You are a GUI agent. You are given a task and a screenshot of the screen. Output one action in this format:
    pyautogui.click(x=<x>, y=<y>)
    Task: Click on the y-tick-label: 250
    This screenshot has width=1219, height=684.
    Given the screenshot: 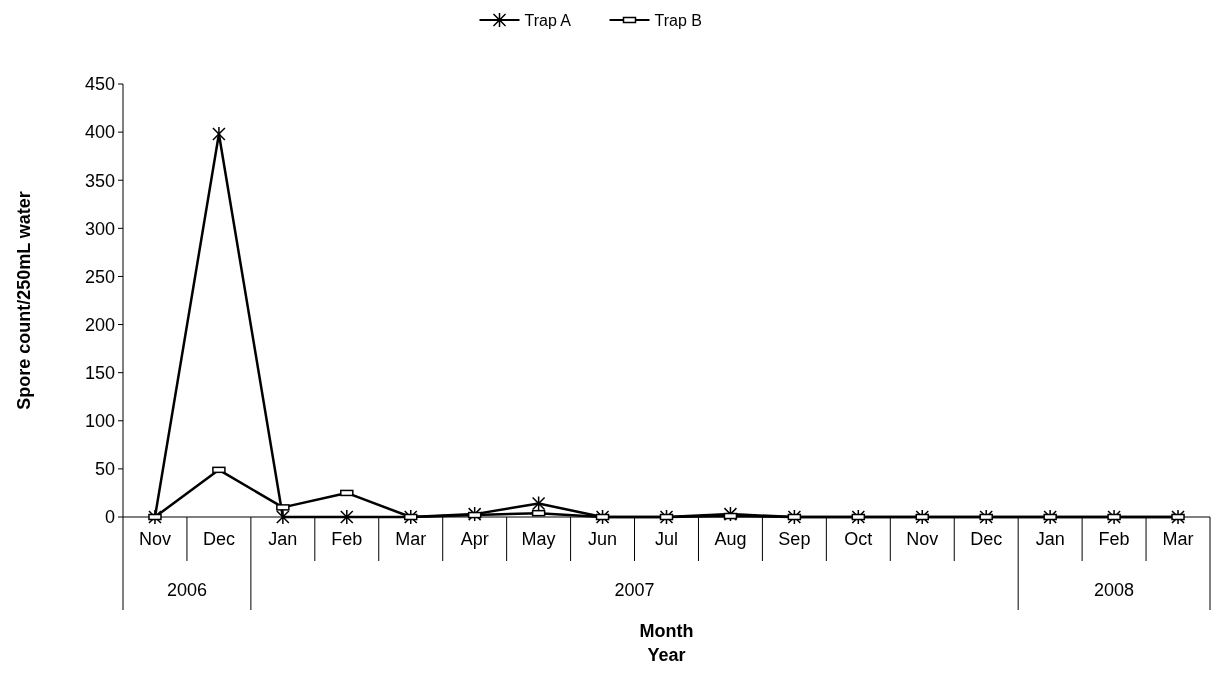 What is the action you would take?
    pyautogui.click(x=99, y=276)
    